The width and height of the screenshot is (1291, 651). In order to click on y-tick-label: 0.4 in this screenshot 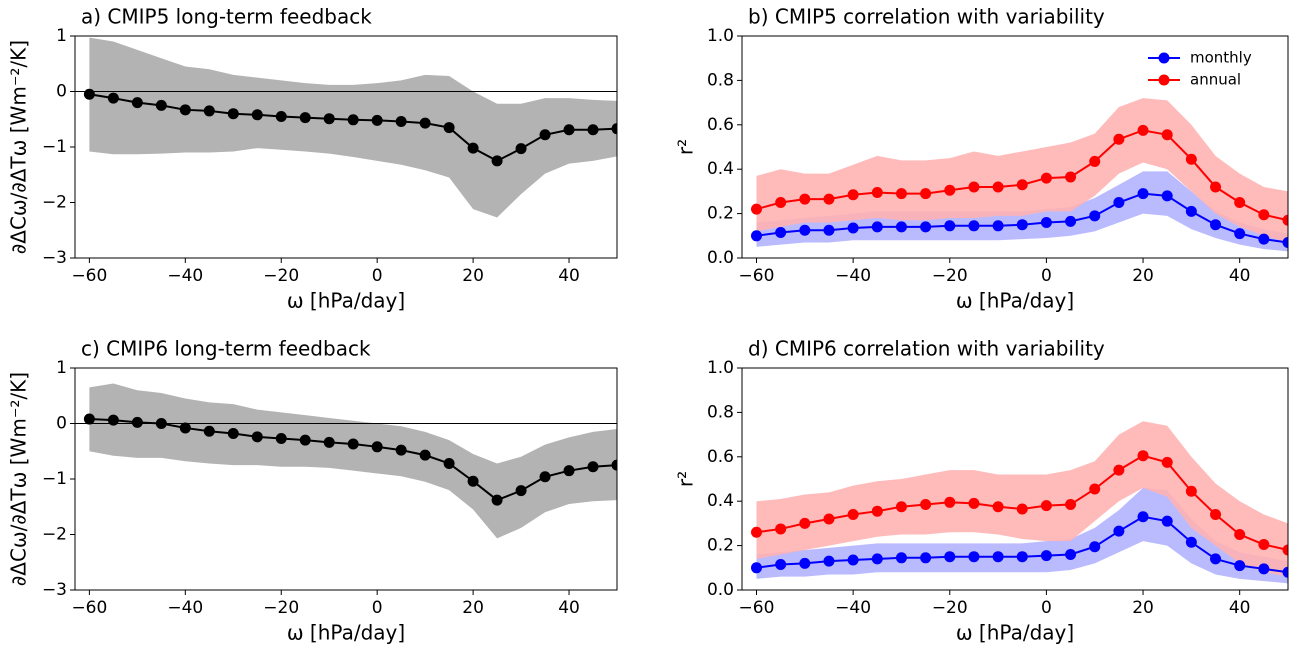, I will do `click(720, 501)`.